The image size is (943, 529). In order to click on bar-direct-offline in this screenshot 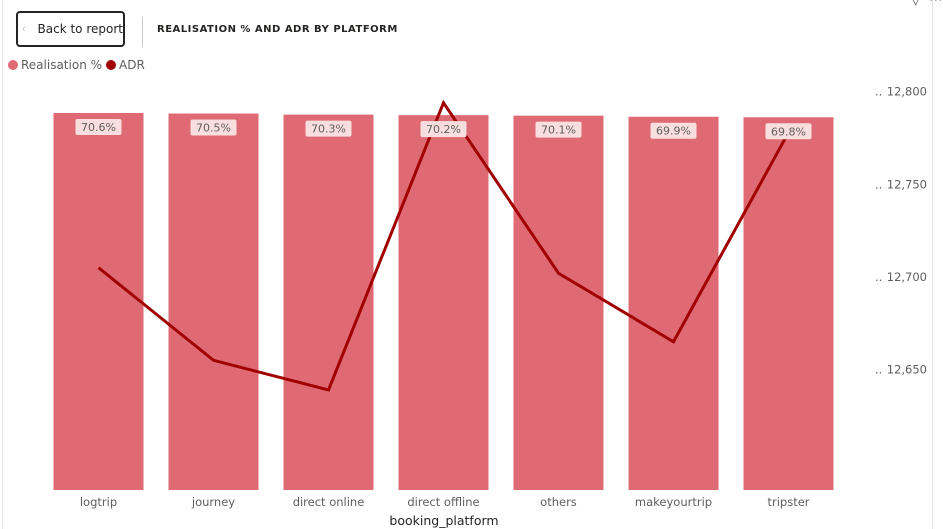, I will do `click(443, 302)`.